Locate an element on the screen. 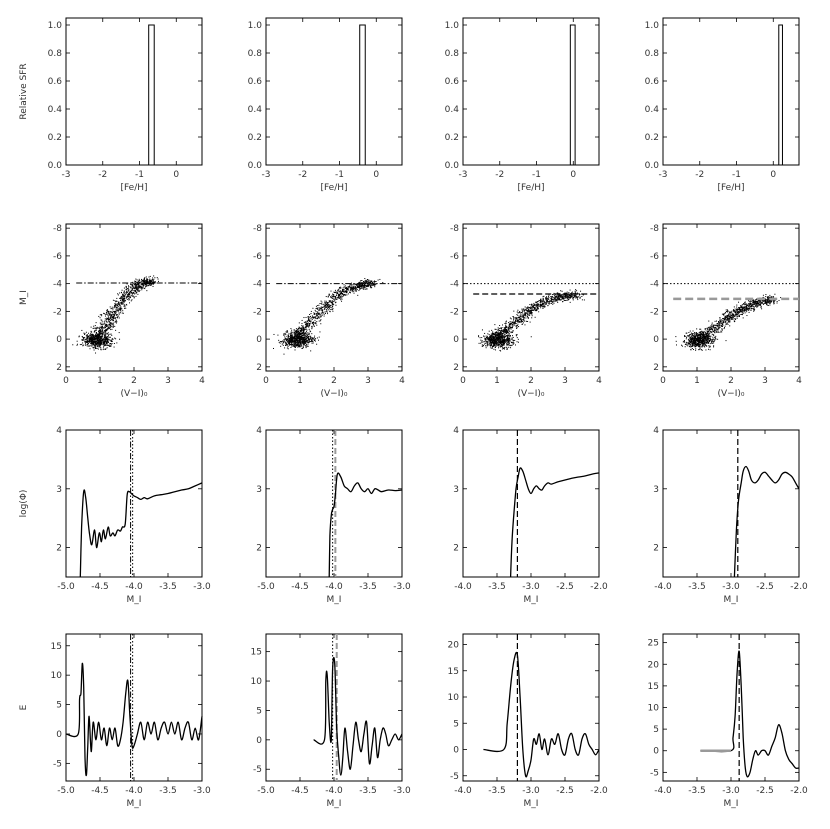 The height and width of the screenshot is (829, 830). y-tick-label: -4 is located at coordinates (454, 285).